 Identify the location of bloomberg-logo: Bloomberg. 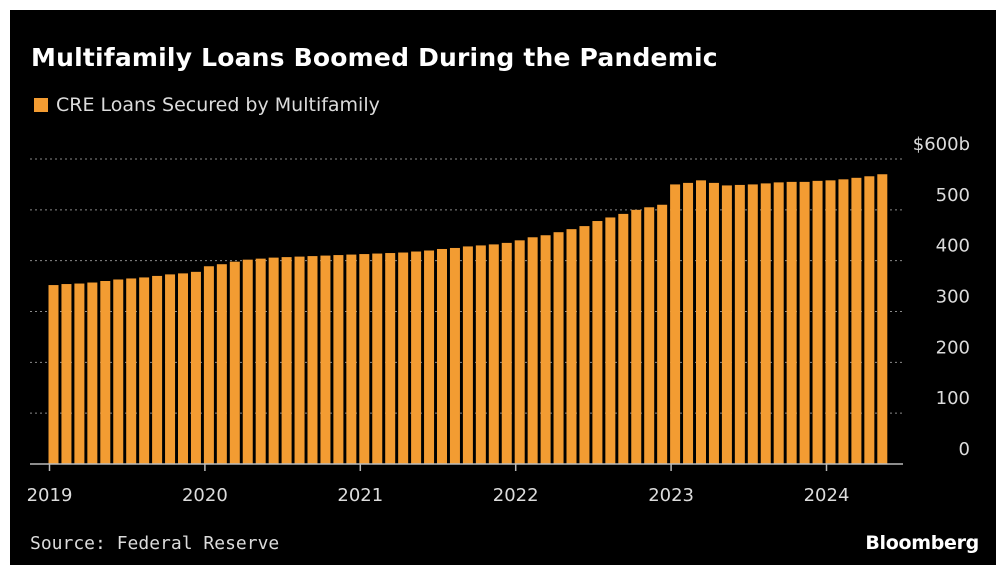
(922, 543).